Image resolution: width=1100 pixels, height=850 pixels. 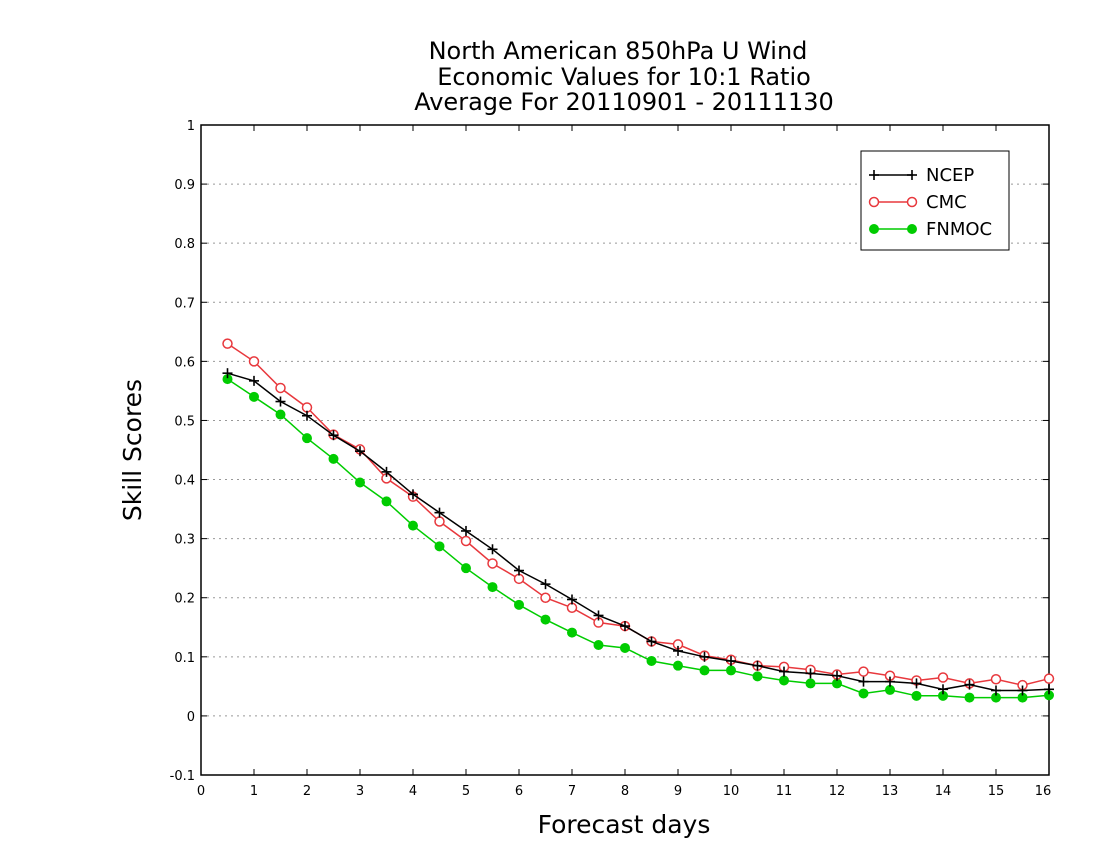 What do you see at coordinates (950, 175) in the screenshot?
I see `legend-label-ncep: NCEP` at bounding box center [950, 175].